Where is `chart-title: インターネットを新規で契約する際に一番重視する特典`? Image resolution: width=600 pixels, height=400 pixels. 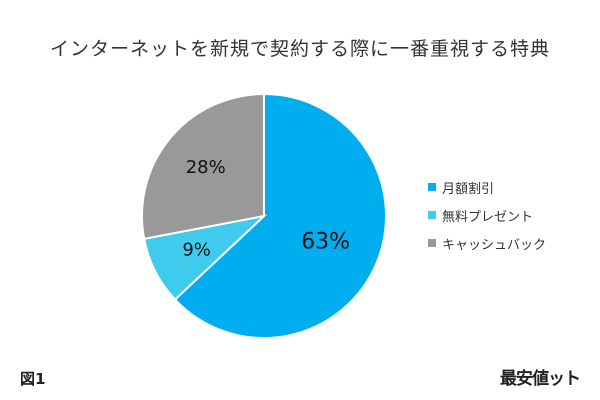
chart-title: インターネットを新規で契約する際に一番重視する特典 is located at coordinates (299, 49).